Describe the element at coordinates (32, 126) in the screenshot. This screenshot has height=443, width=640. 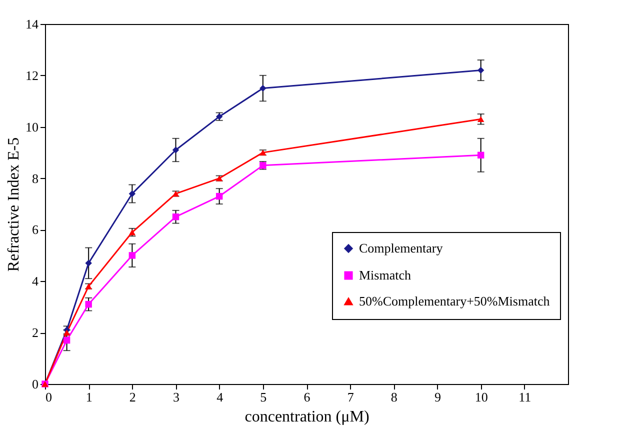
I see `y-tick-label: 10` at that location.